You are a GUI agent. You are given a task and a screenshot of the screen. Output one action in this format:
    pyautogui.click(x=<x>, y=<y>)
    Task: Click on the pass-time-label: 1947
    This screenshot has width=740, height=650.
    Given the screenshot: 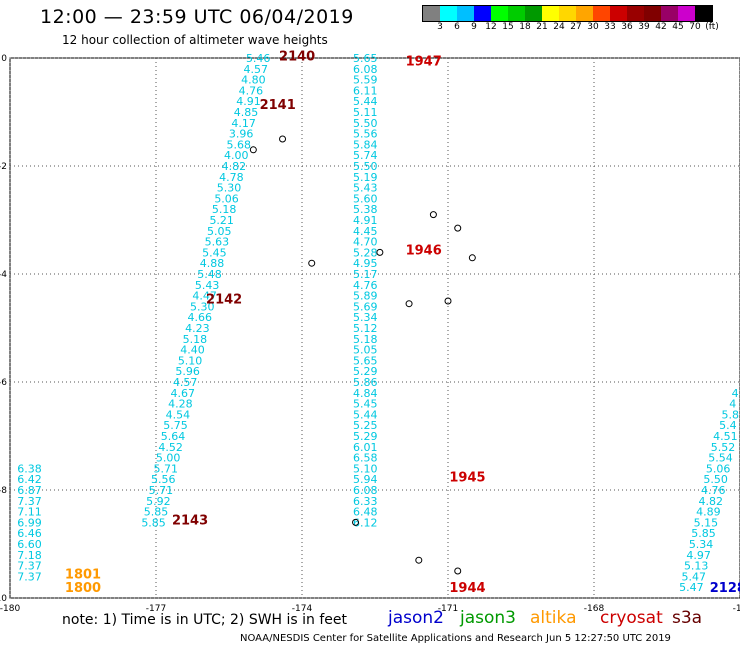 What is the action you would take?
    pyautogui.click(x=424, y=62)
    